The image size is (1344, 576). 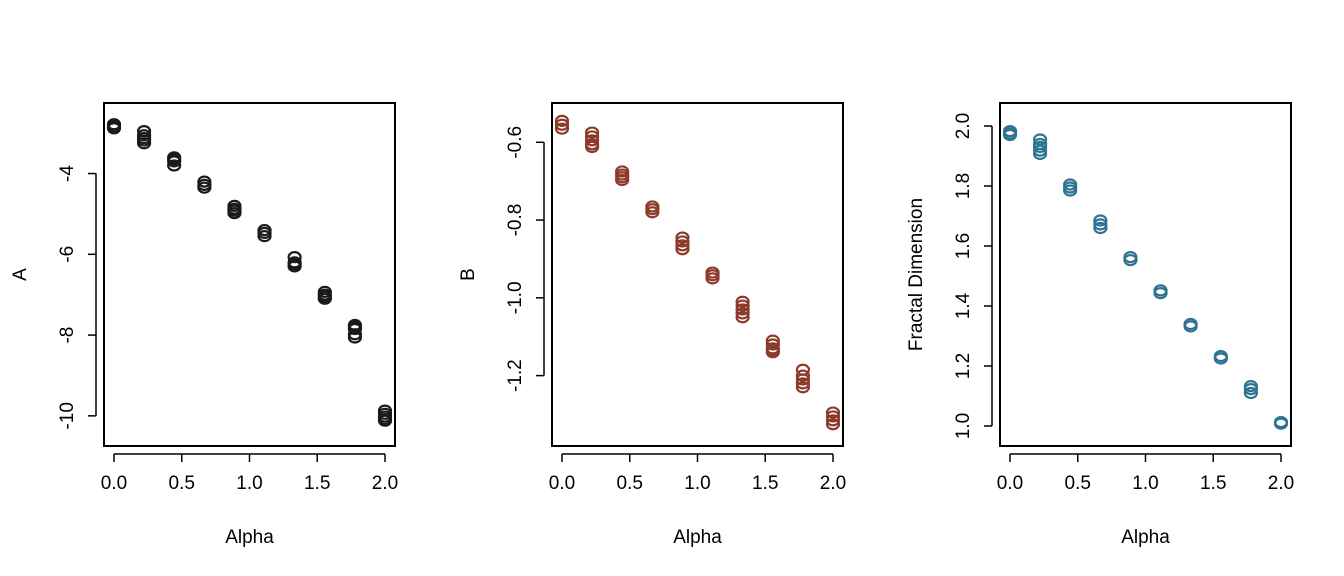 What do you see at coordinates (963, 186) in the screenshot?
I see `y-tick-label: 1.8` at bounding box center [963, 186].